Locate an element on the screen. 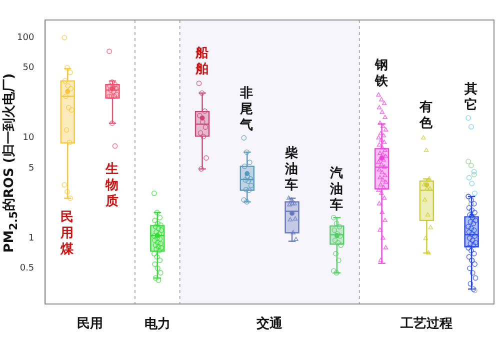 Image resolution: width=500 pixels, height=344 pixels. x-tick-label: 电力 is located at coordinates (157, 324).